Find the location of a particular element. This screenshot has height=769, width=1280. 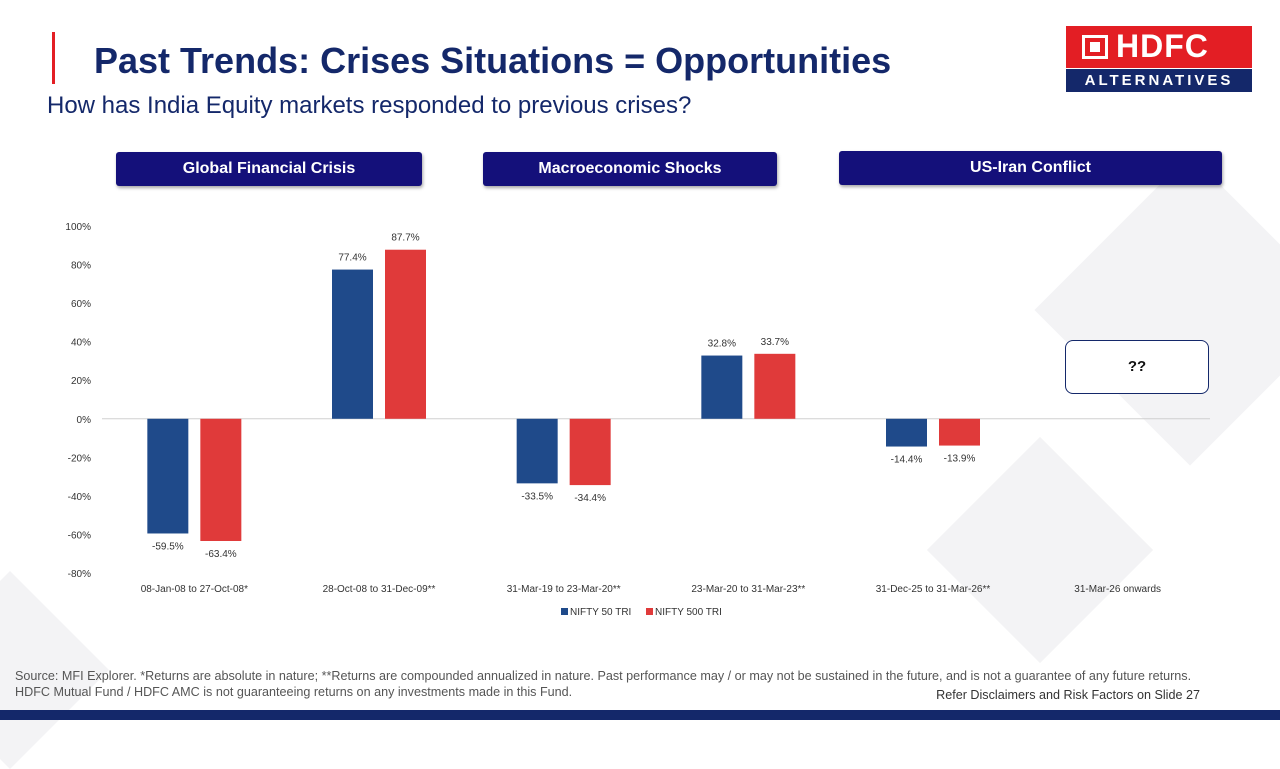

x-tick-label: 31-Mar-19 to 23-Mar-20** is located at coordinates (564, 589).